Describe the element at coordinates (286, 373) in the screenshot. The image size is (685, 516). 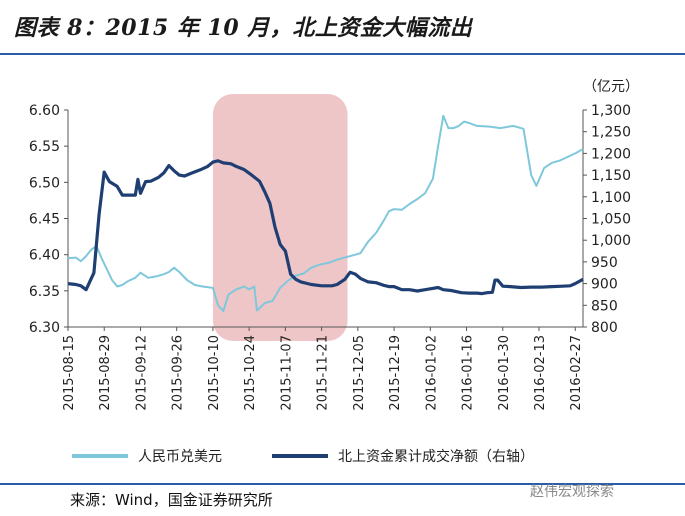
I see `x-tick-label: 2015-11-07` at that location.